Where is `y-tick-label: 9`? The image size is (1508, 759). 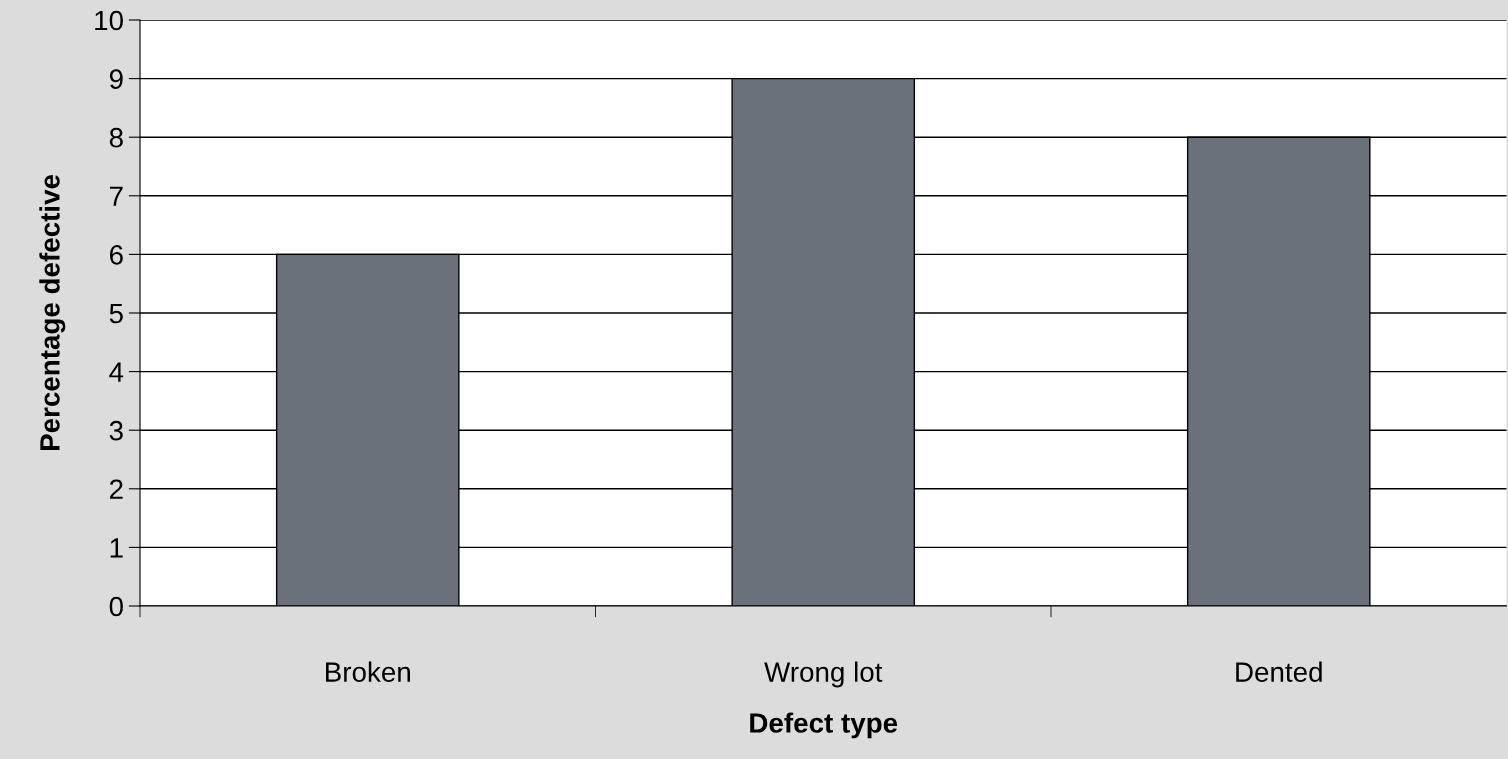 y-tick-label: 9 is located at coordinates (116, 79).